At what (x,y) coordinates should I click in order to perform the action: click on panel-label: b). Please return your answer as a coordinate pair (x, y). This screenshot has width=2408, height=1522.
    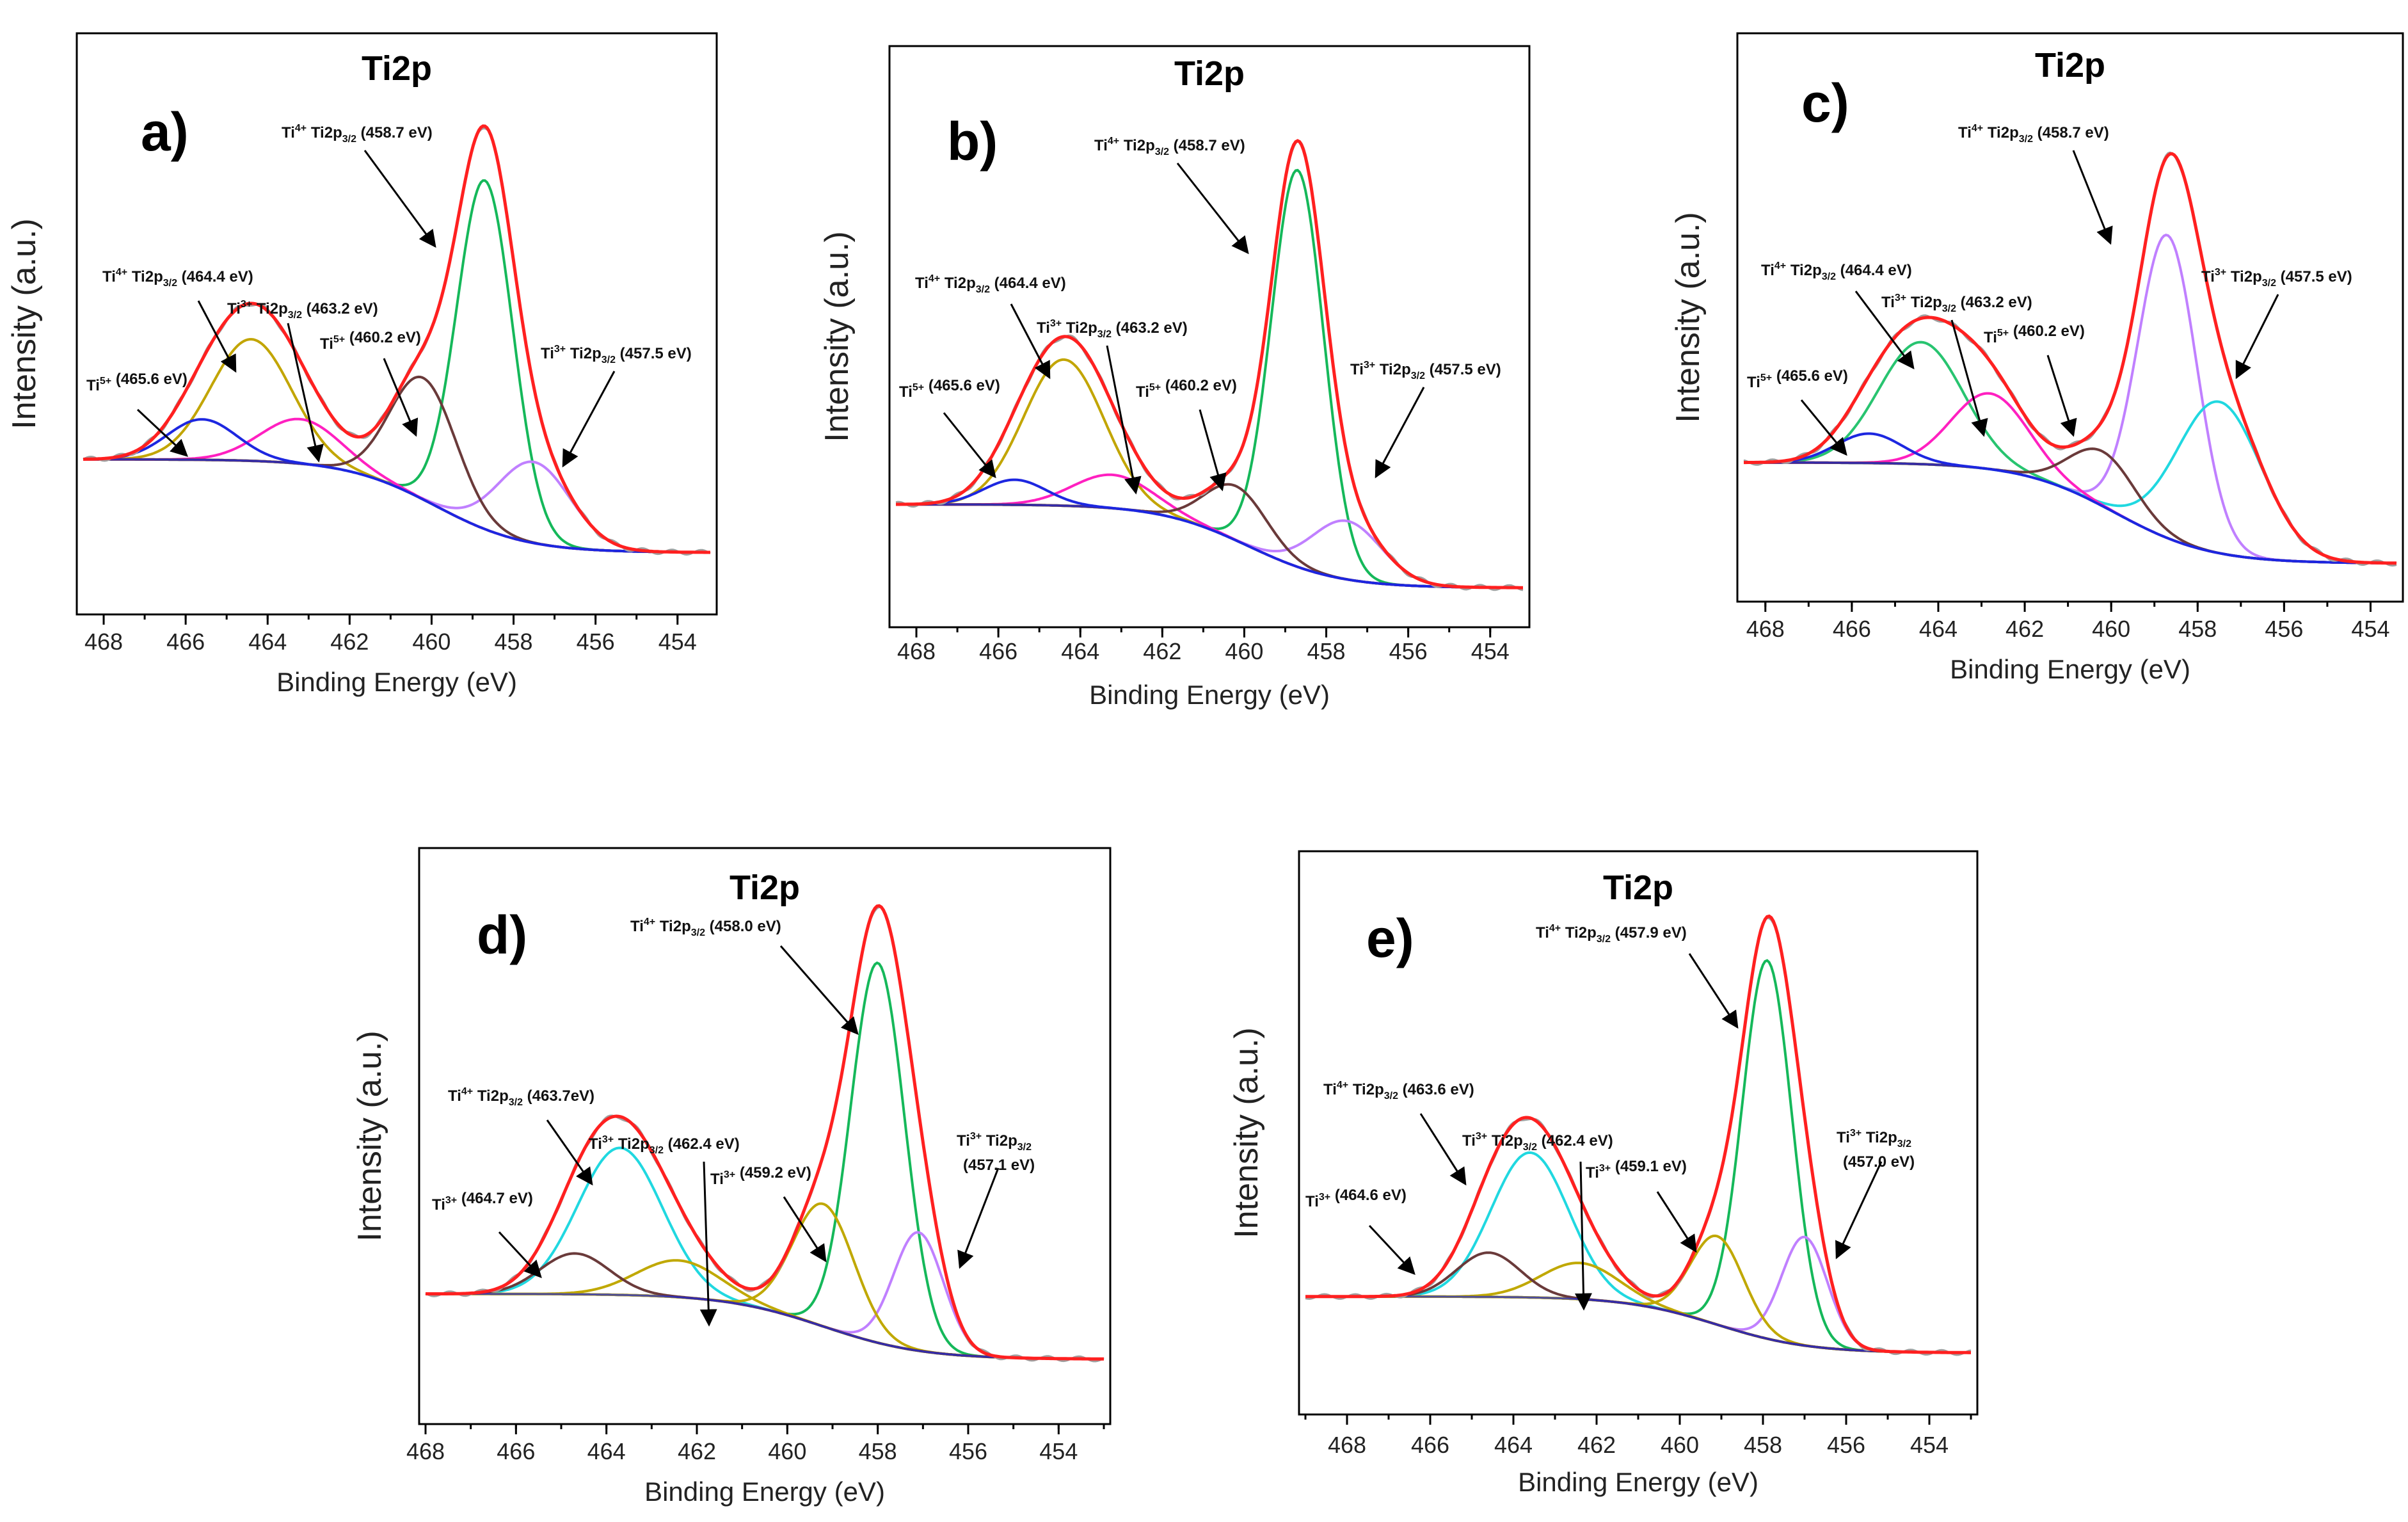
    Looking at the image, I should click on (972, 141).